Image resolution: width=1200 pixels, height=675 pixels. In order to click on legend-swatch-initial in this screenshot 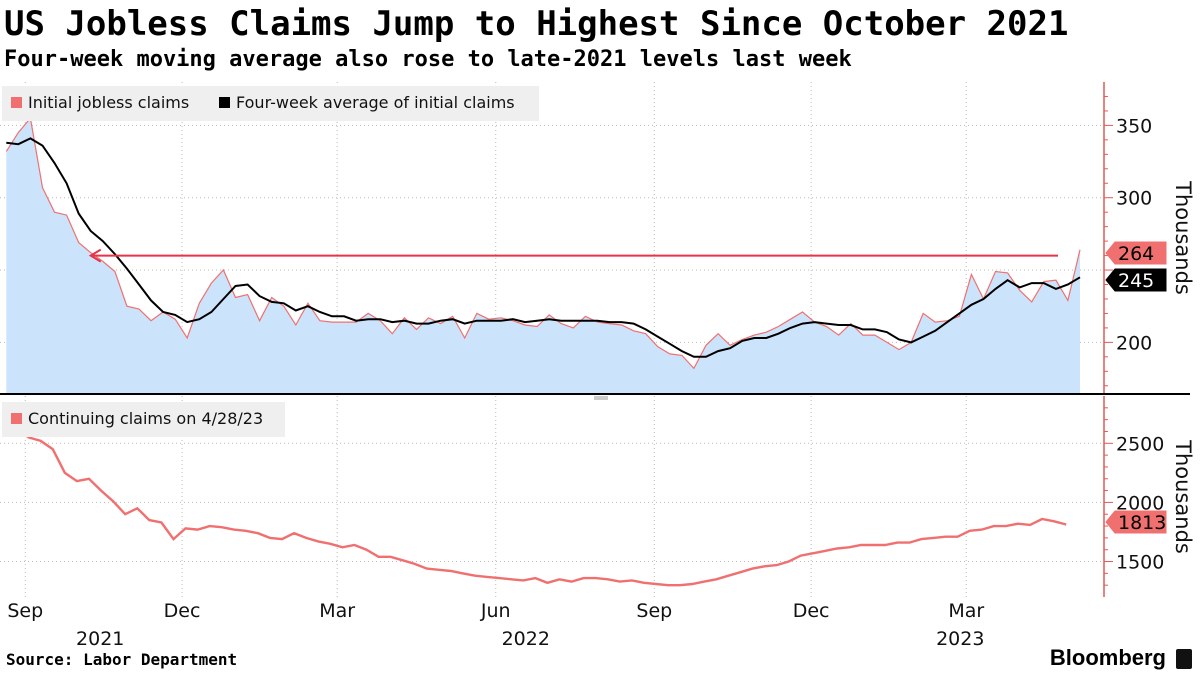, I will do `click(16, 102)`.